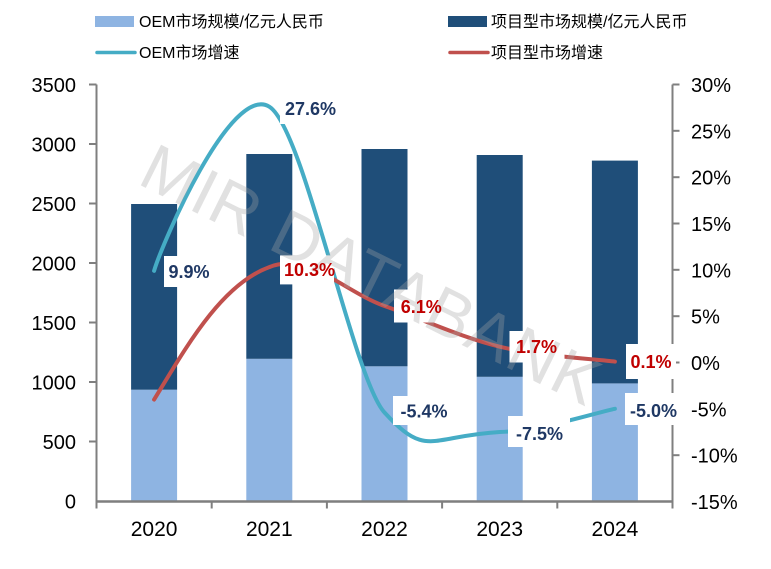 Image resolution: width=771 pixels, height=569 pixels. I want to click on svg-text: -5.0%, so click(653, 411).